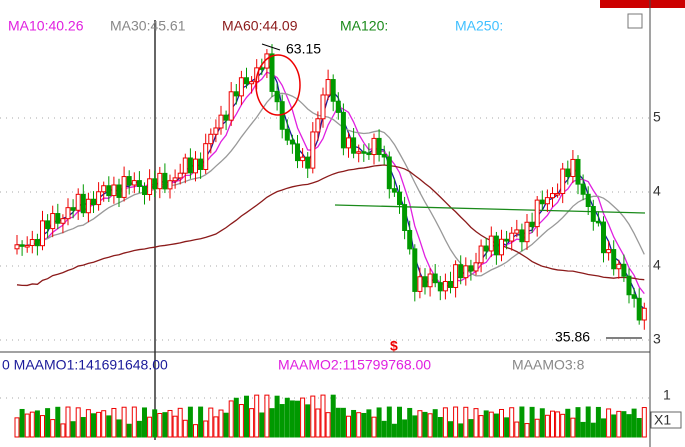 The height and width of the screenshot is (447, 685). Describe the element at coordinates (657, 339) in the screenshot. I see `axis-label: 3` at that location.